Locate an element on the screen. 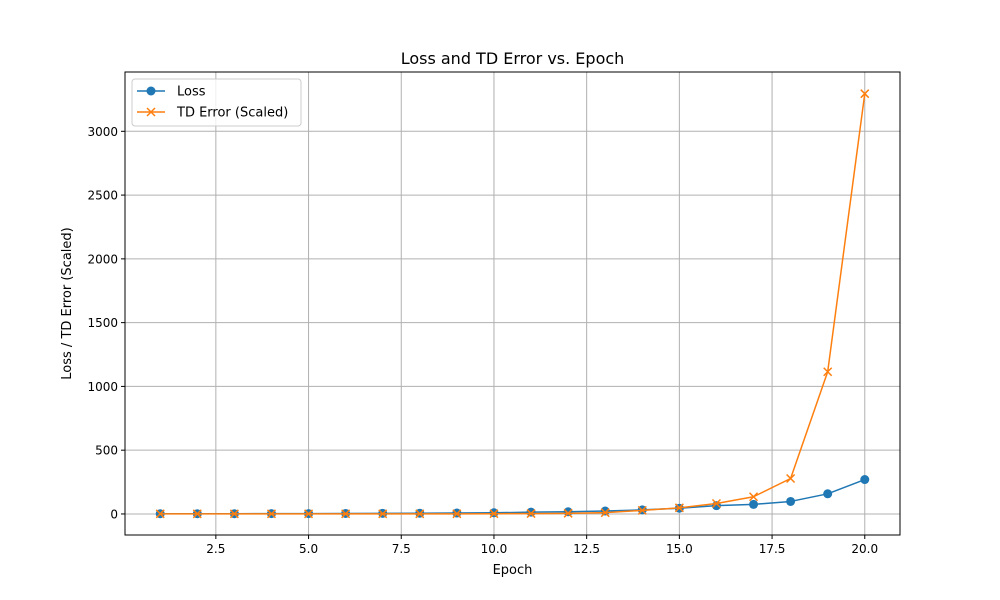  legend-label-loss: Loss is located at coordinates (191, 92).